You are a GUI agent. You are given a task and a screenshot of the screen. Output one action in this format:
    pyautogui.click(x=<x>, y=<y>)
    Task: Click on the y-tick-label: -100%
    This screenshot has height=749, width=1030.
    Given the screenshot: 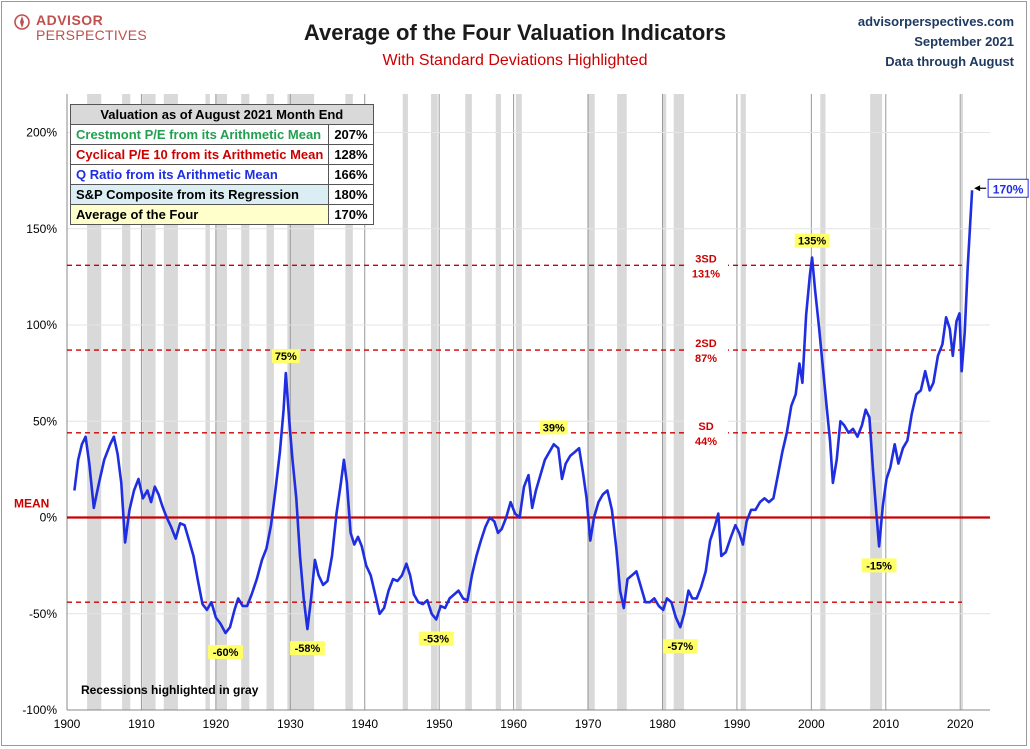 What is the action you would take?
    pyautogui.click(x=39, y=710)
    